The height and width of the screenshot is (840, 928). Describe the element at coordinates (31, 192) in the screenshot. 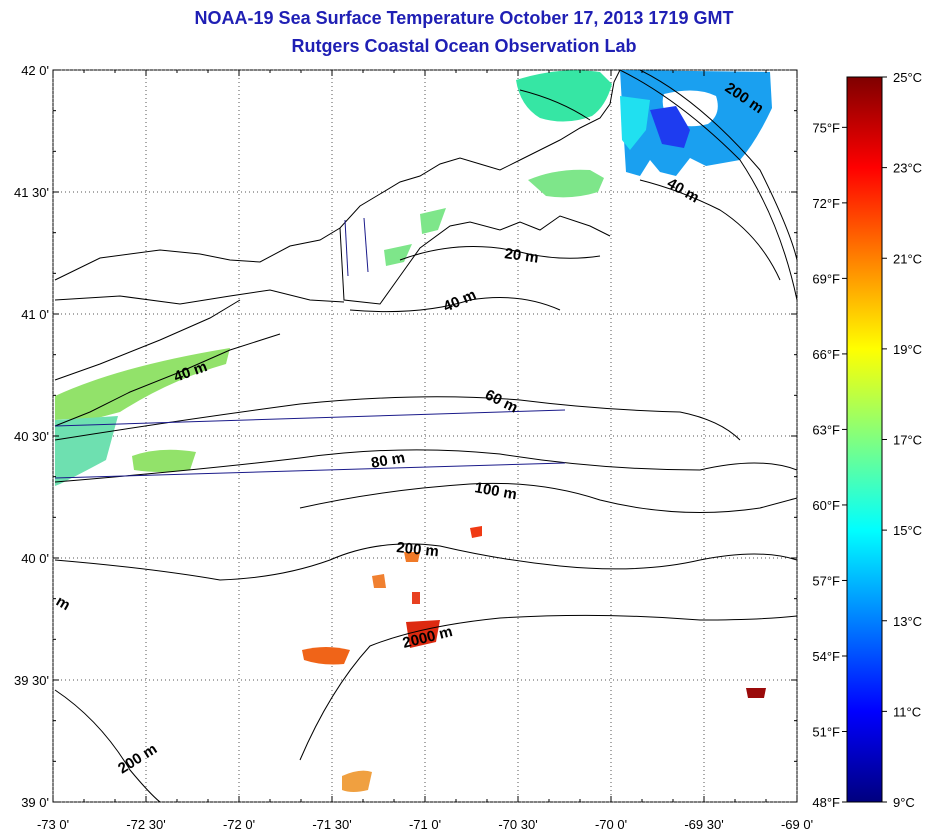

I see `lat-tick-label: 41 30'` at that location.